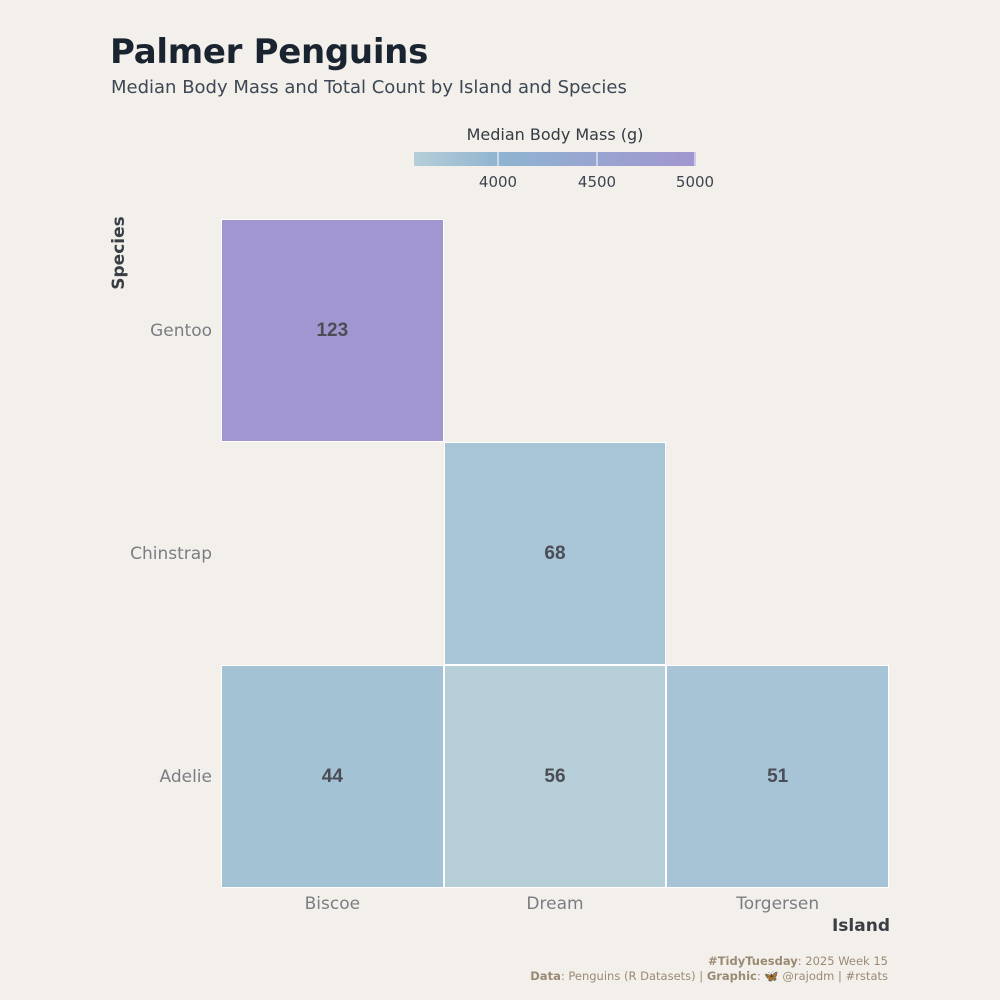 The height and width of the screenshot is (1000, 1000). Describe the element at coordinates (545, 976) in the screenshot. I see `caption-data-label: Data` at that location.